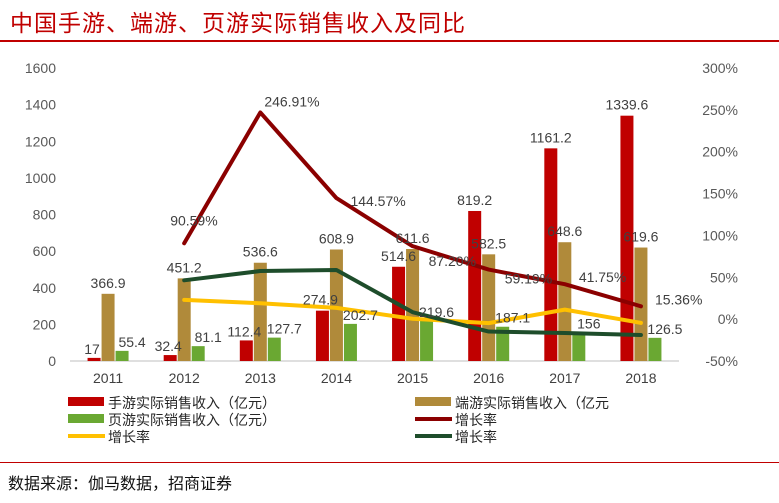  What do you see at coordinates (602, 277) in the screenshot?
I see `growth-data-label: 41.75%` at bounding box center [602, 277].